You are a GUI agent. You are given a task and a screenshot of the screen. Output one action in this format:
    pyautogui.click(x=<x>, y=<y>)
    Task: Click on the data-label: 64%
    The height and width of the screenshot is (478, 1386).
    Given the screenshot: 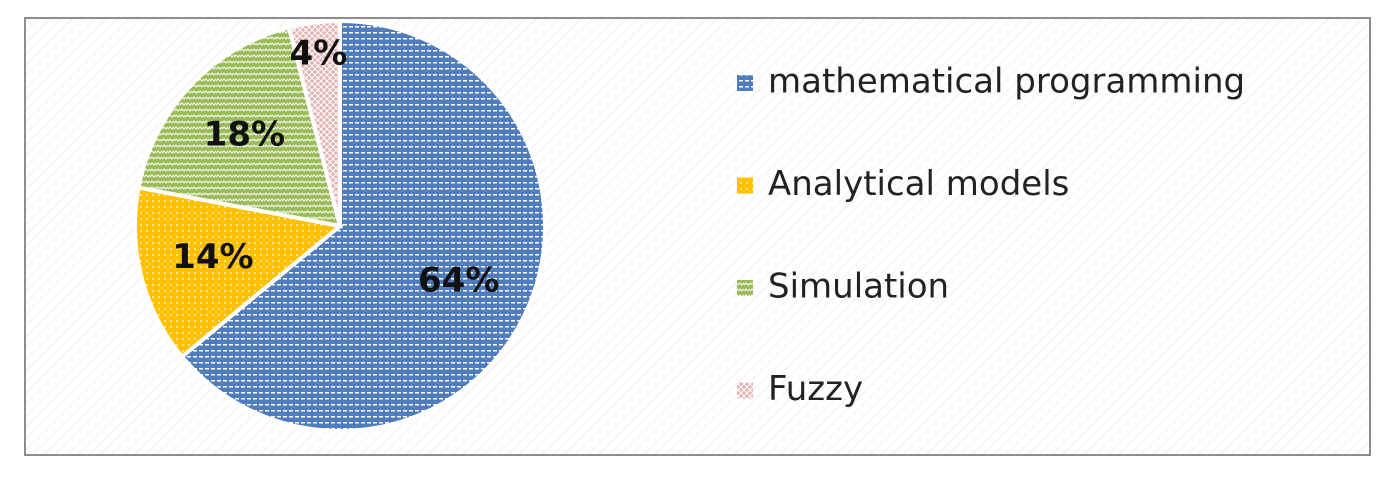 What is the action you would take?
    pyautogui.click(x=458, y=280)
    